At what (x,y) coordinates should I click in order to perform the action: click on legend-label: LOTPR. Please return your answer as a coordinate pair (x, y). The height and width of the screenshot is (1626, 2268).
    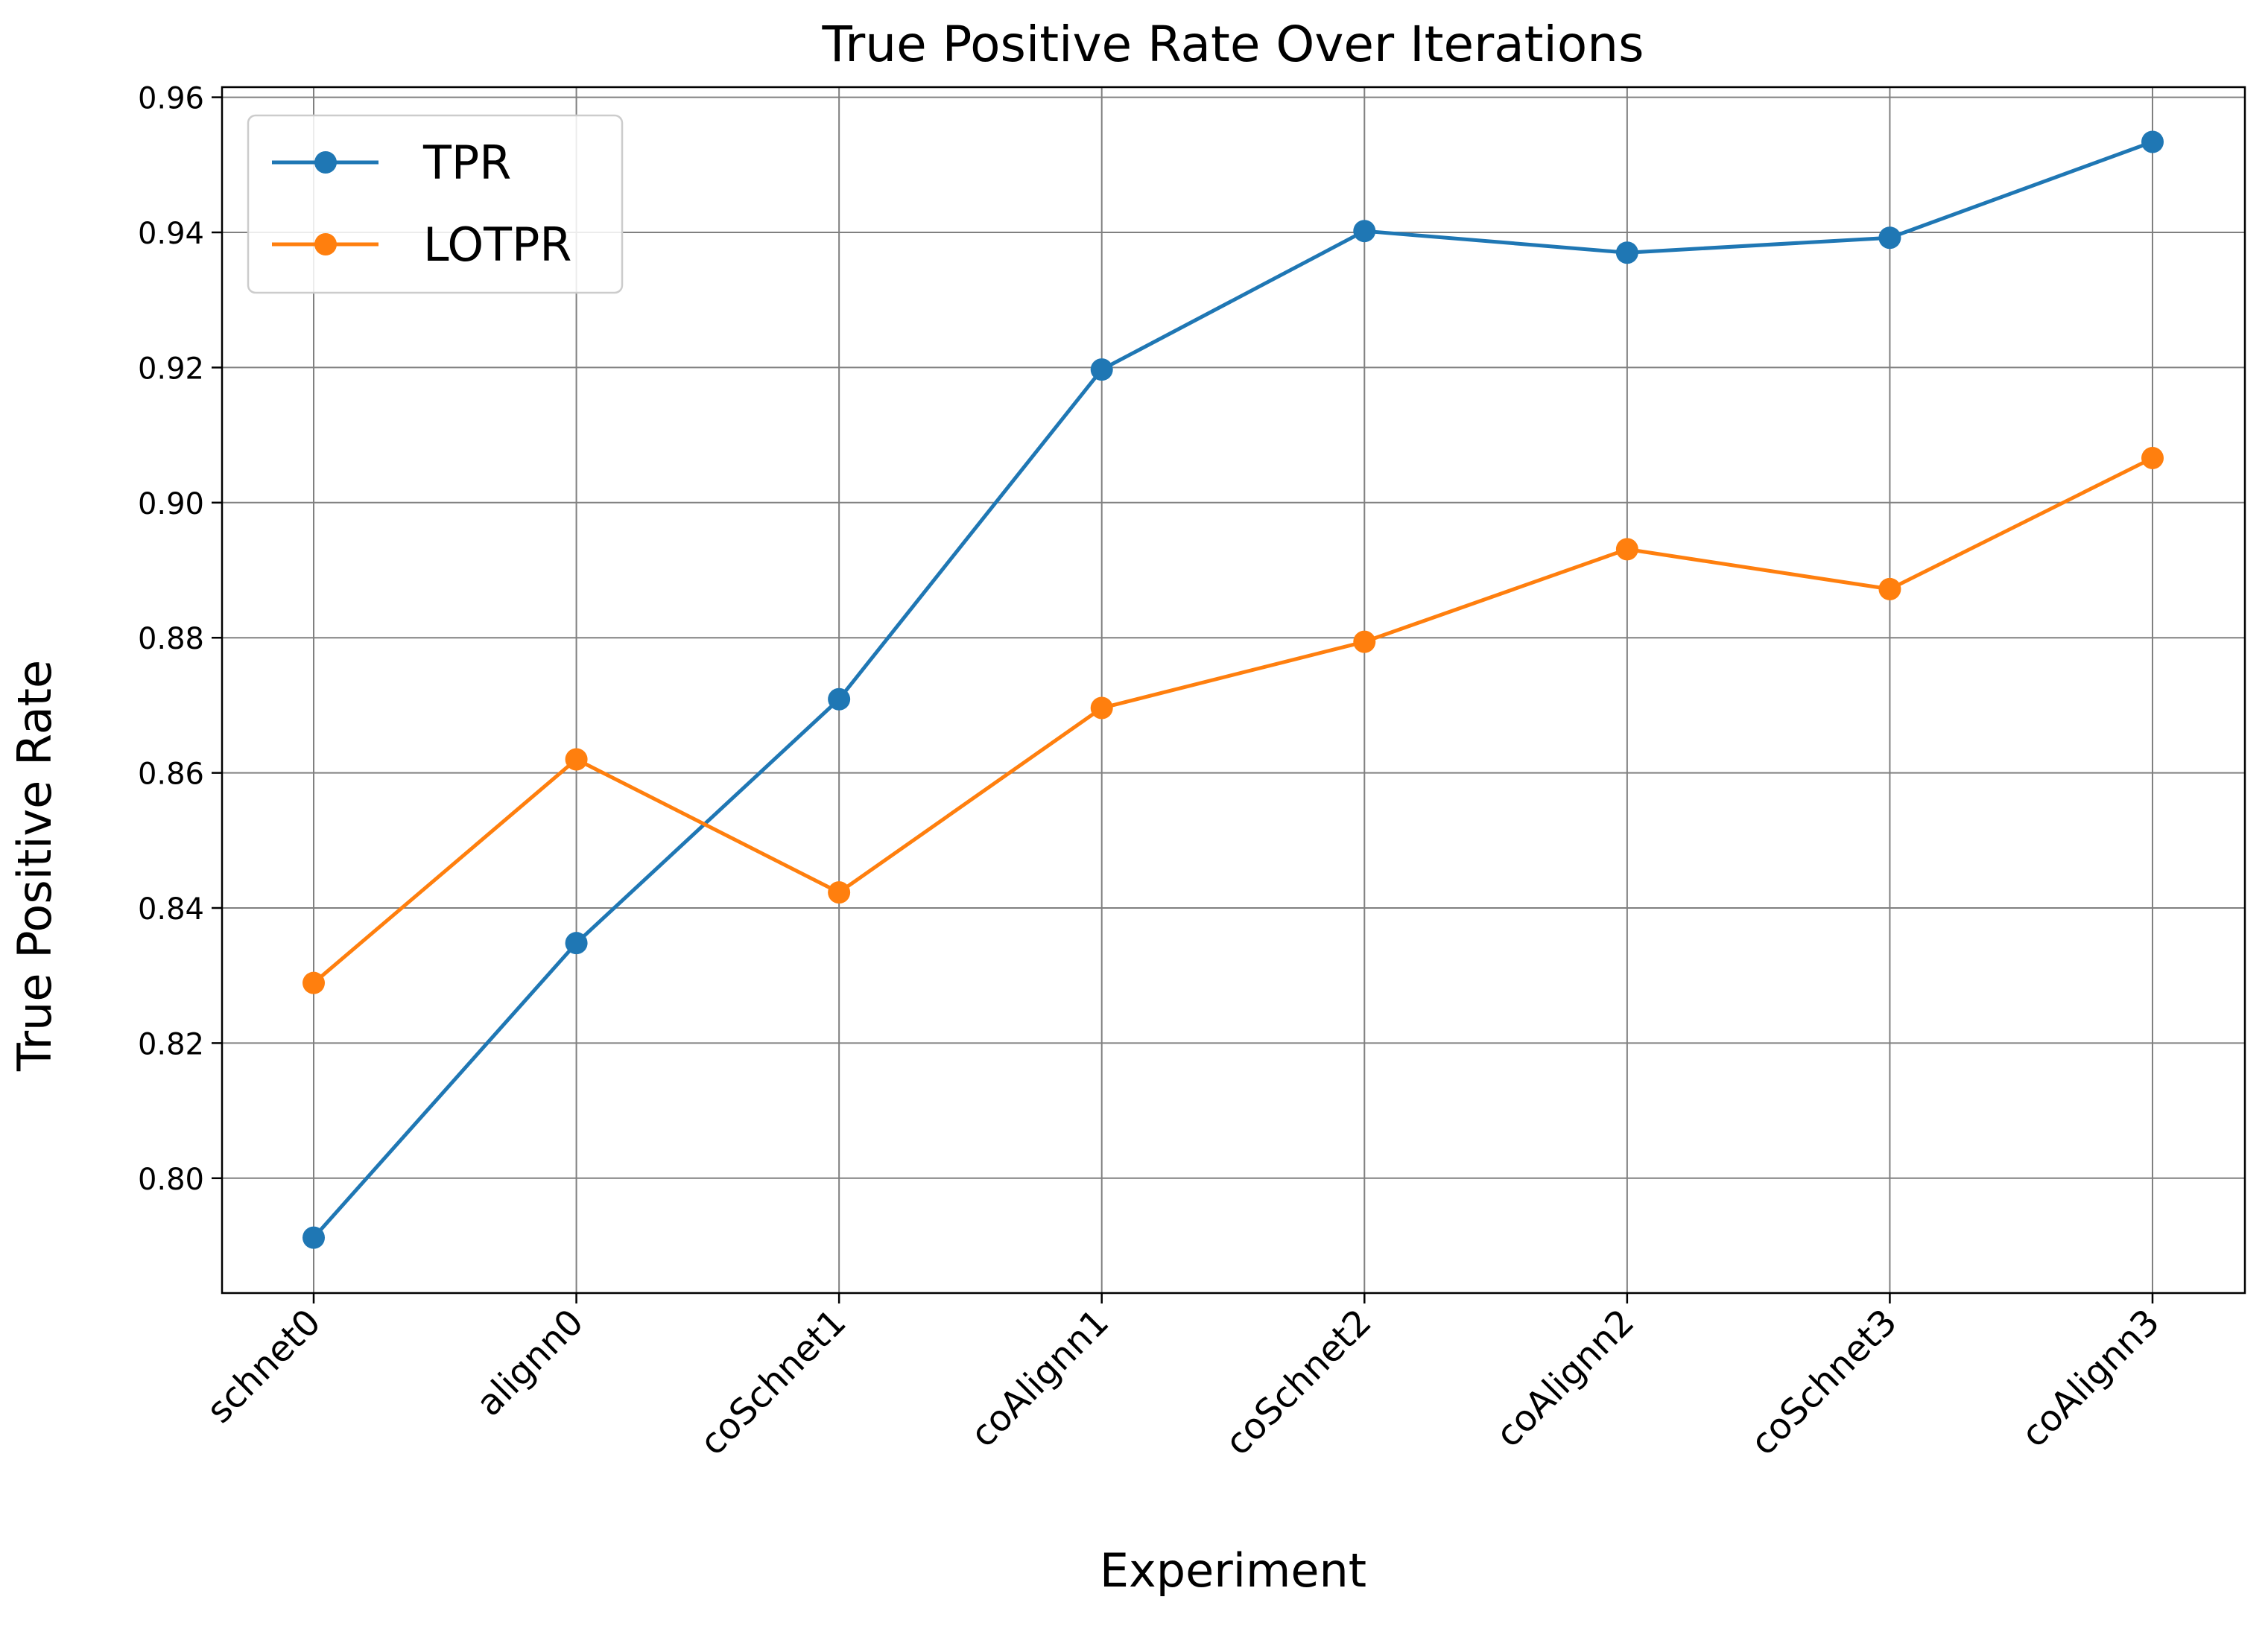
    Looking at the image, I should click on (497, 244).